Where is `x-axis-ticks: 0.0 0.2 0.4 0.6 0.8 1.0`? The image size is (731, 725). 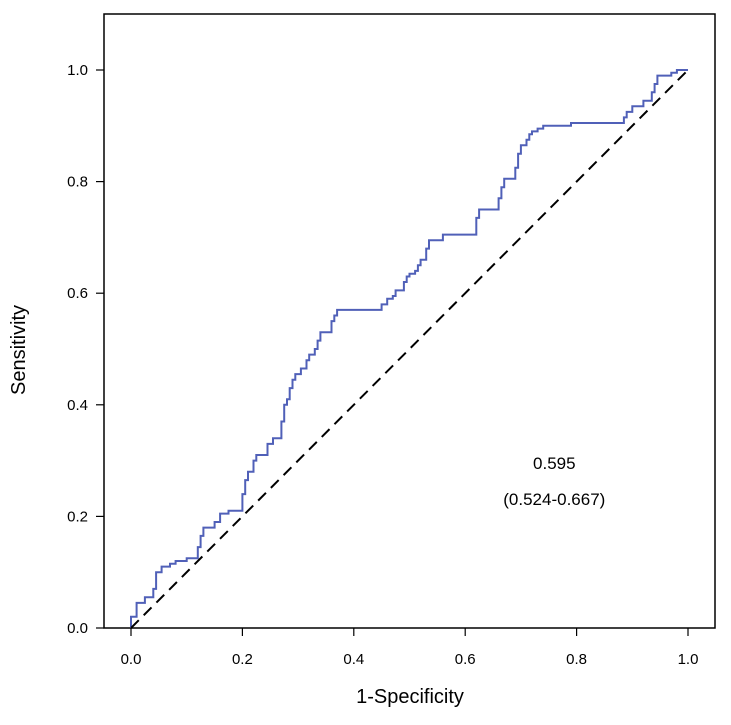
x-axis-ticks: 0.0 0.2 0.4 0.6 0.8 1.0 is located at coordinates (410, 648).